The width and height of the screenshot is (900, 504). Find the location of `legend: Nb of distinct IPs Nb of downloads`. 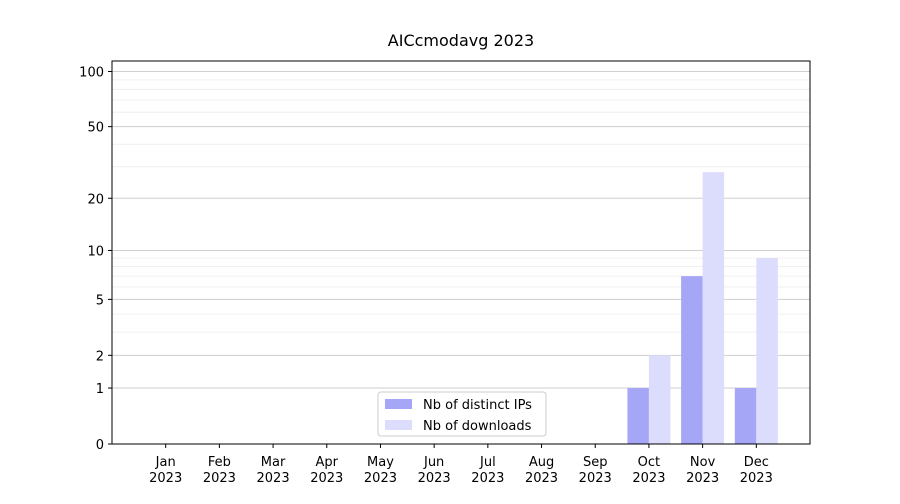

legend: Nb of distinct IPs Nb of downloads is located at coordinates (462, 414).